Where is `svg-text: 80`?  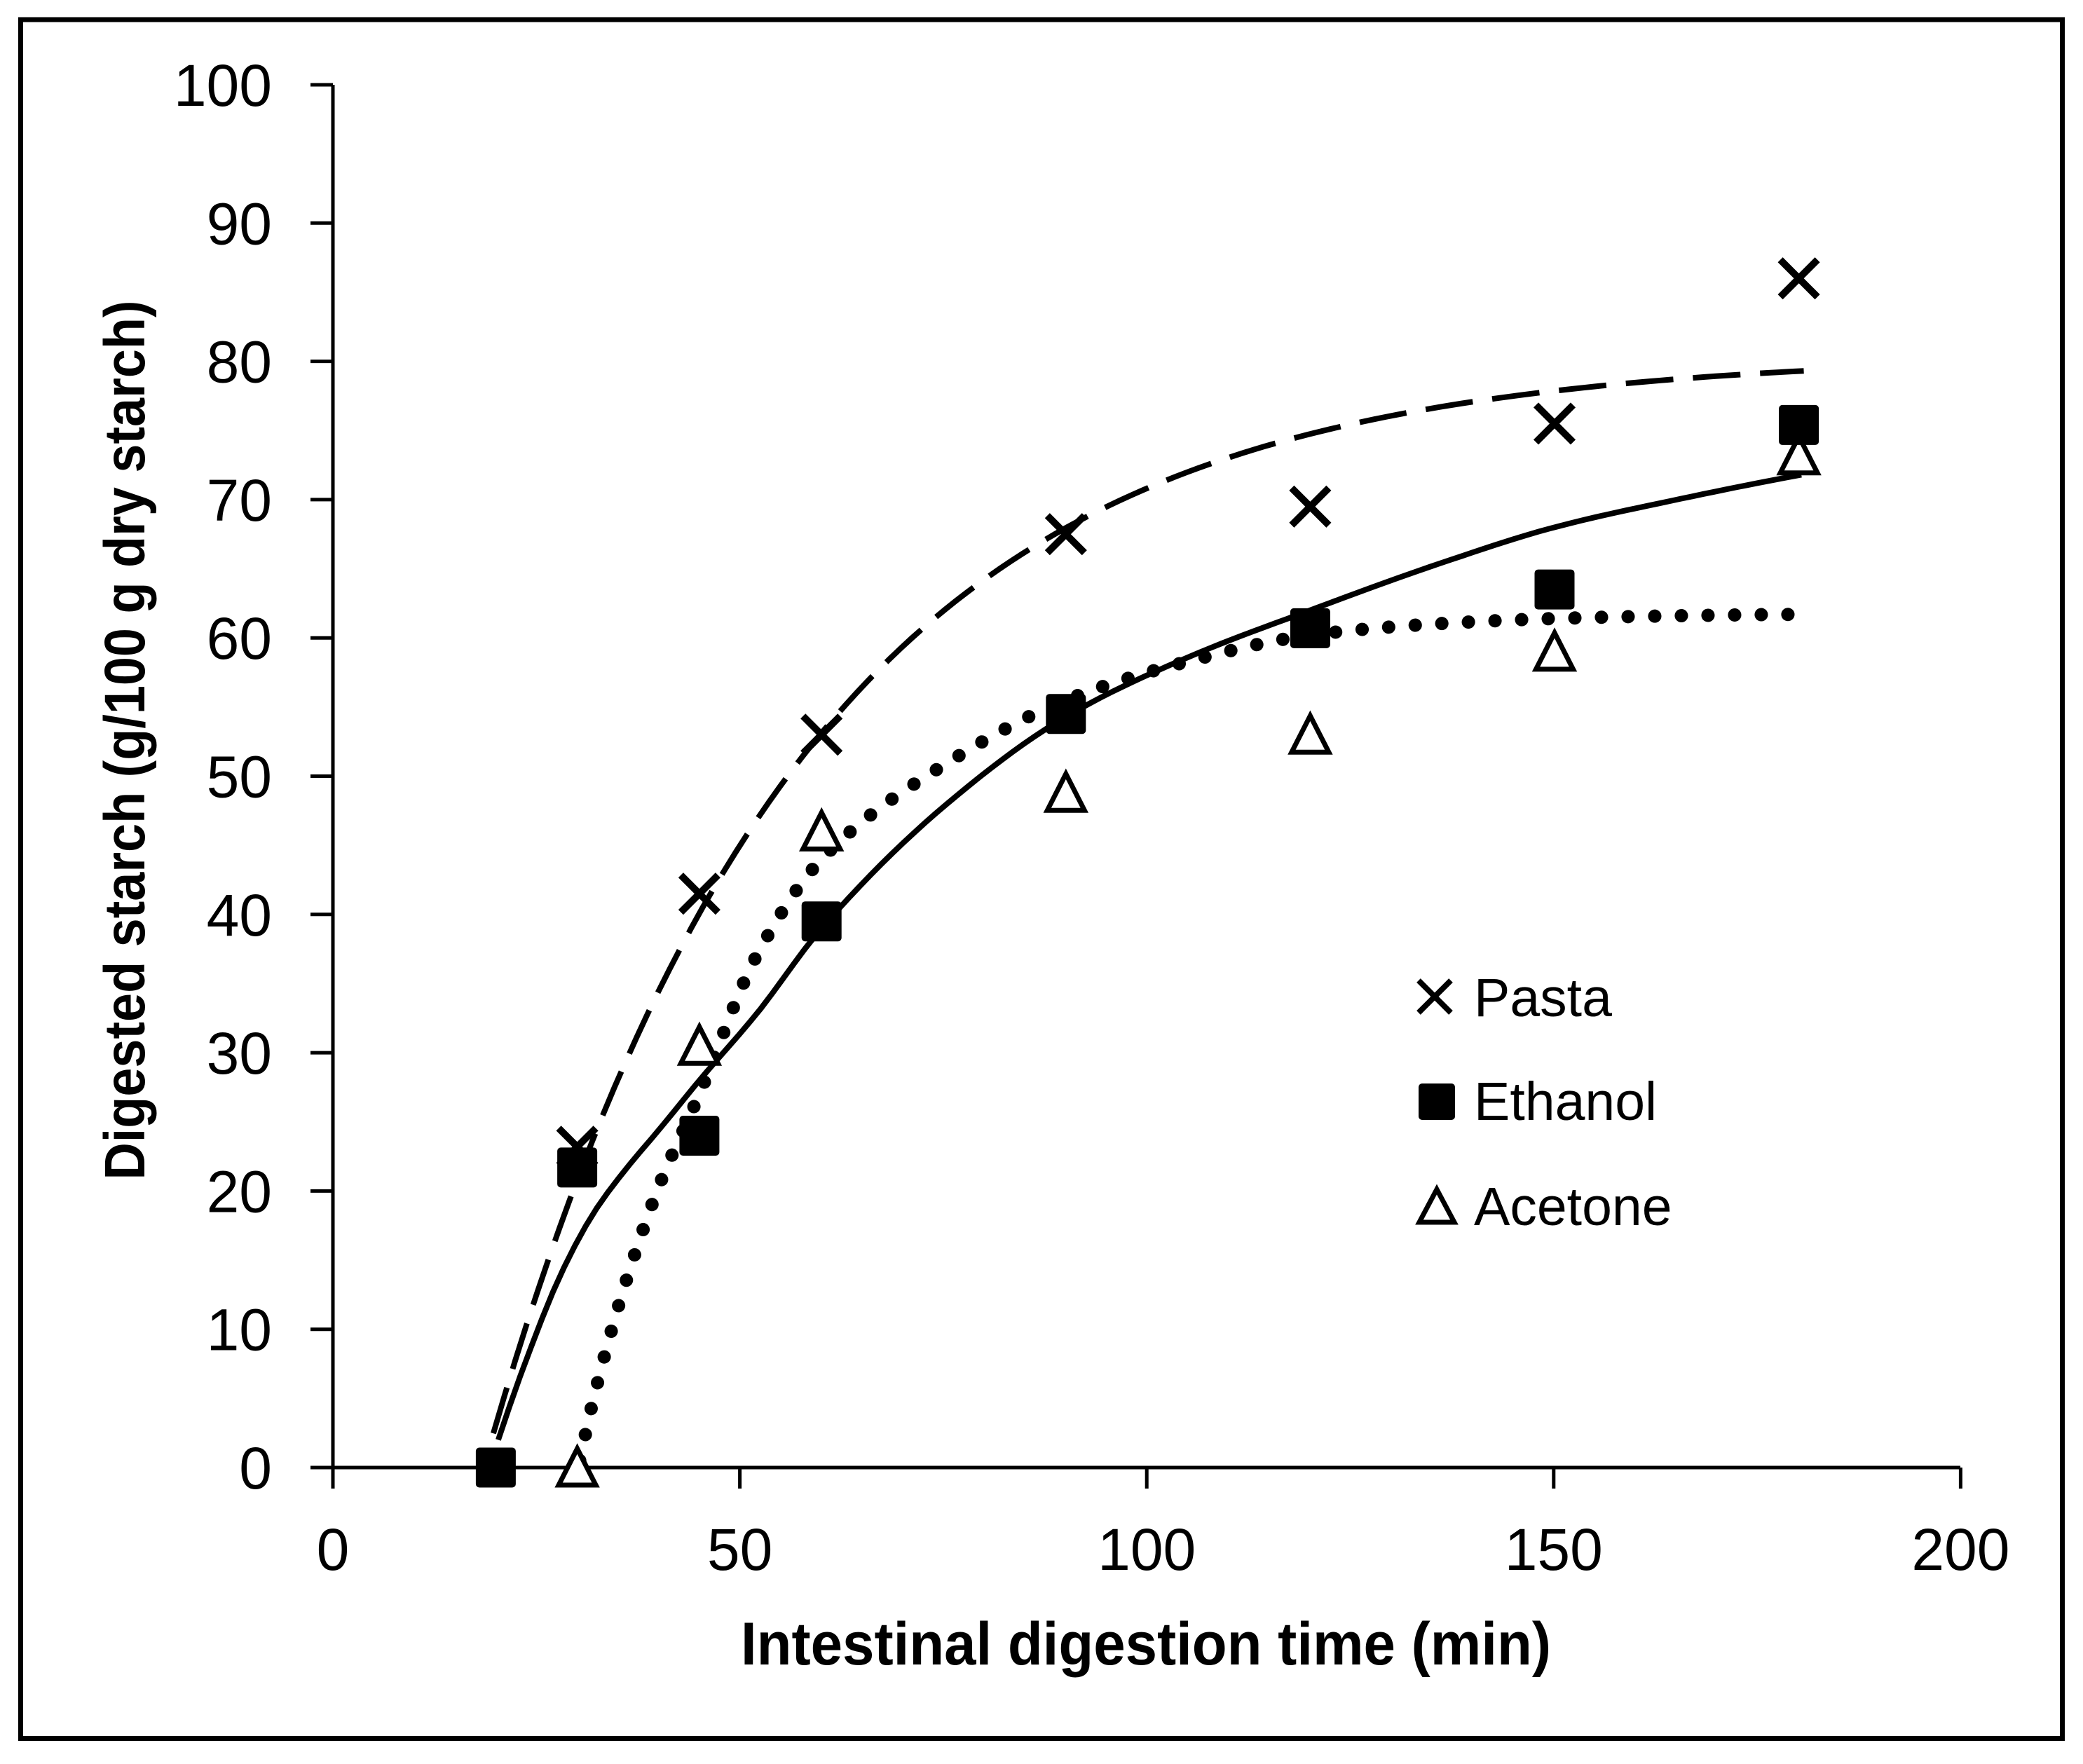
svg-text: 80 is located at coordinates (239, 362).